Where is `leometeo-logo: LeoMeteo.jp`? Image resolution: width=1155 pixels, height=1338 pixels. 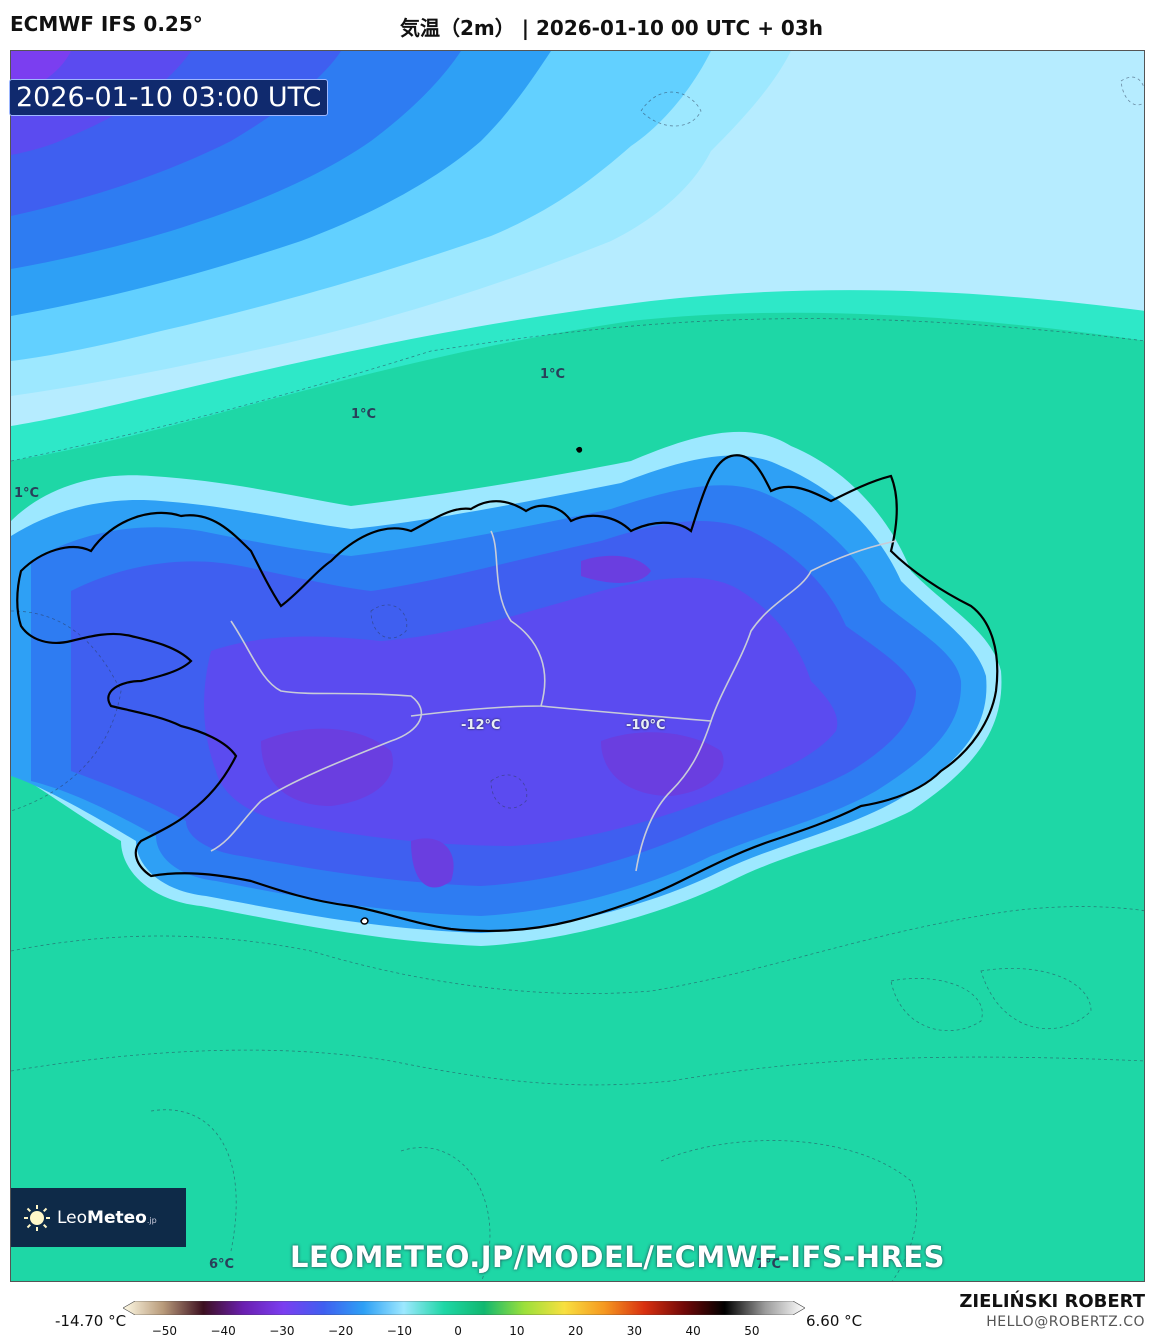 leometeo-logo: LeoMeteo.jp is located at coordinates (98, 1217).